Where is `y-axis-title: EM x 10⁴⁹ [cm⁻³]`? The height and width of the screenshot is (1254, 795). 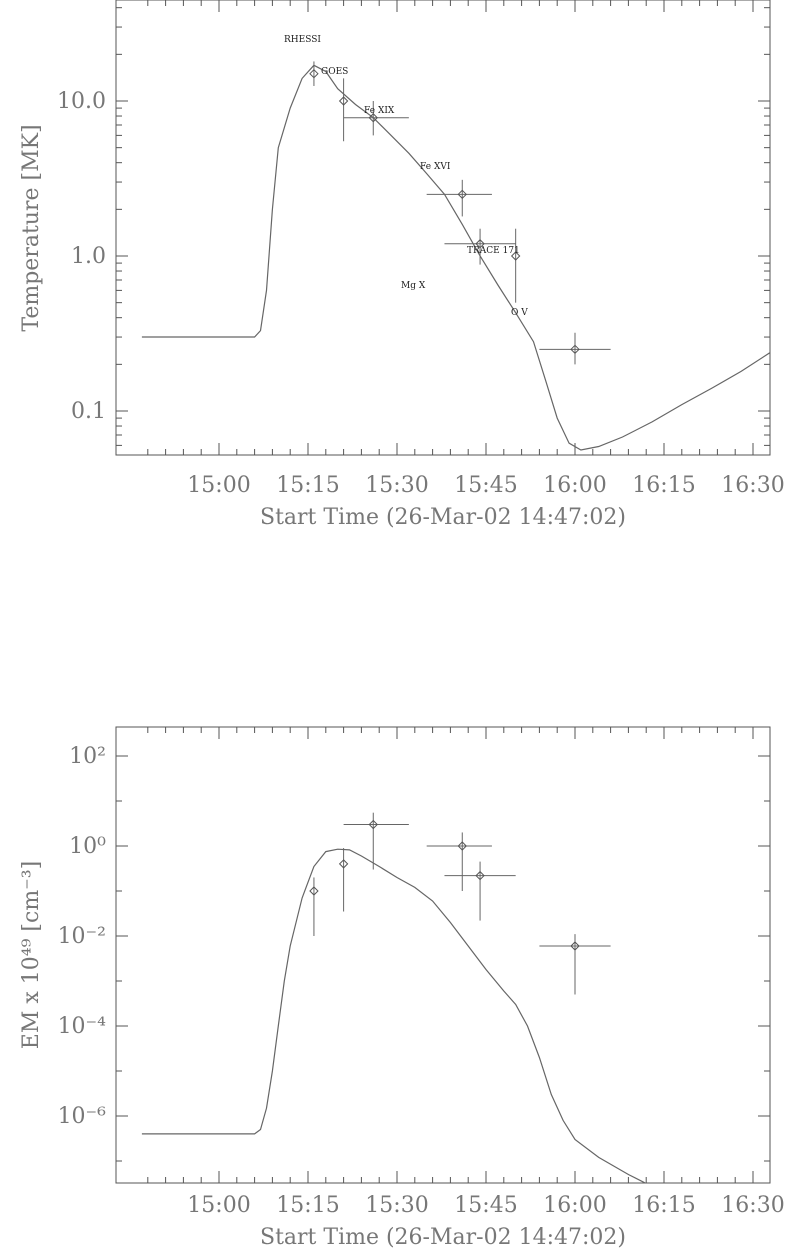 y-axis-title: EM x 10⁴⁹ [cm⁻³] is located at coordinates (31, 955).